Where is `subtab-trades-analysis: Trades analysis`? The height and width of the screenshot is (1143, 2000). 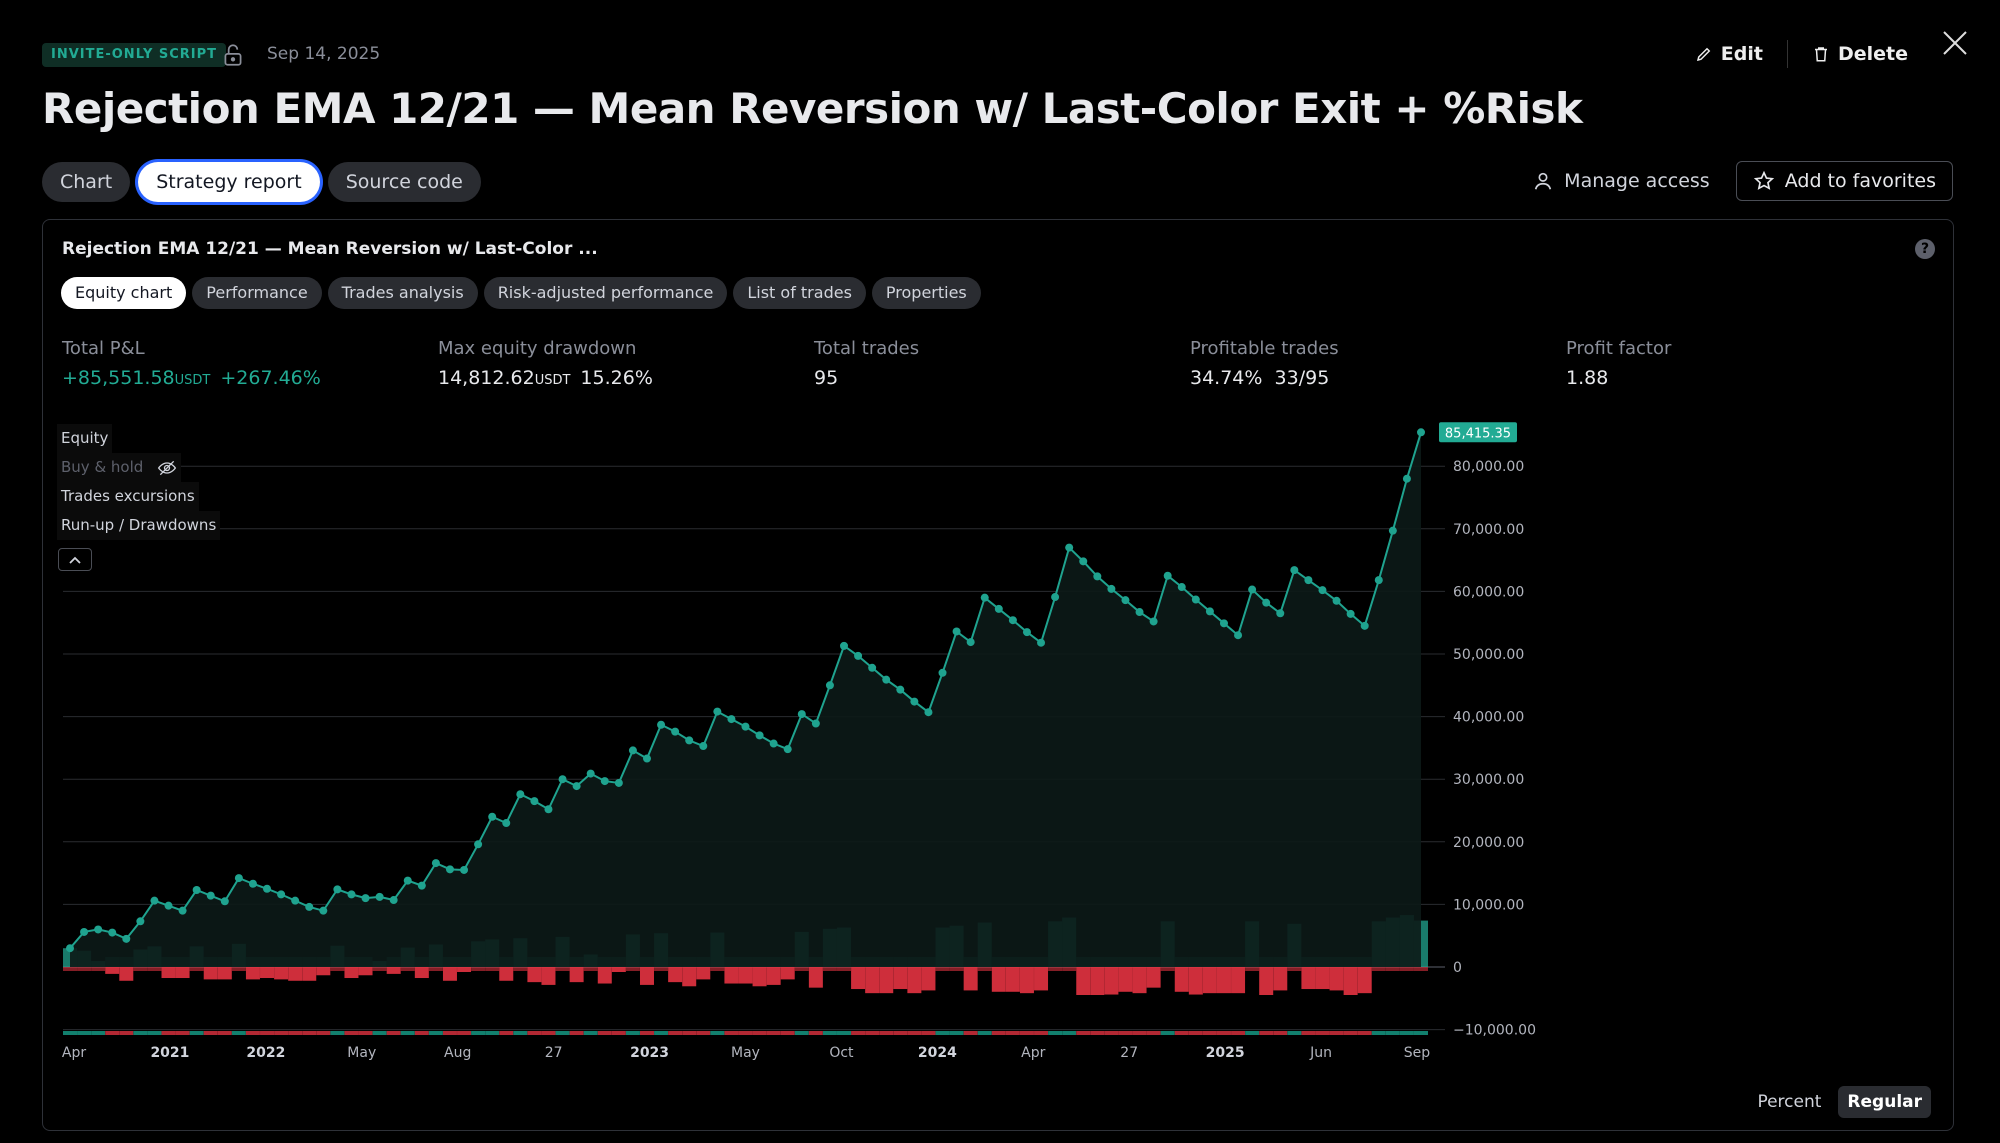 subtab-trades-analysis: Trades analysis is located at coordinates (402, 293).